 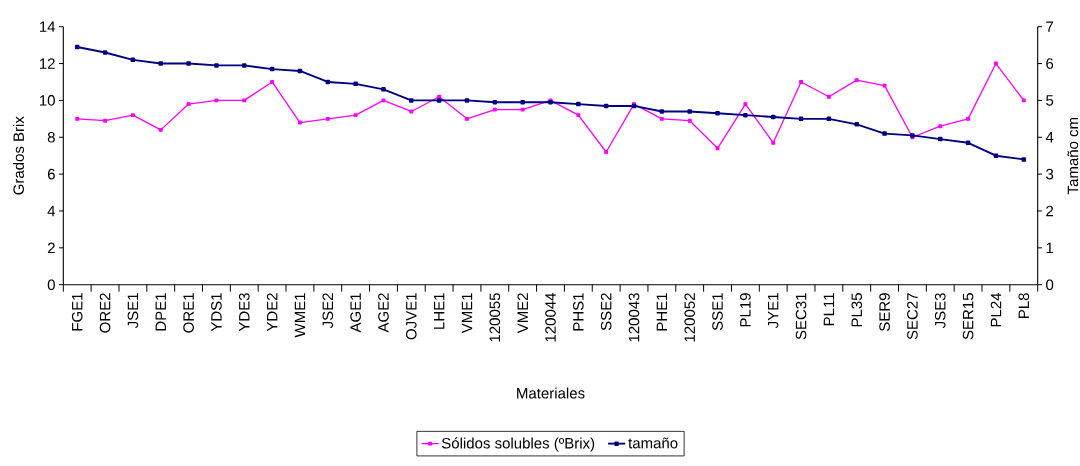 I want to click on y2-tick-label: 4, so click(x=1049, y=137).